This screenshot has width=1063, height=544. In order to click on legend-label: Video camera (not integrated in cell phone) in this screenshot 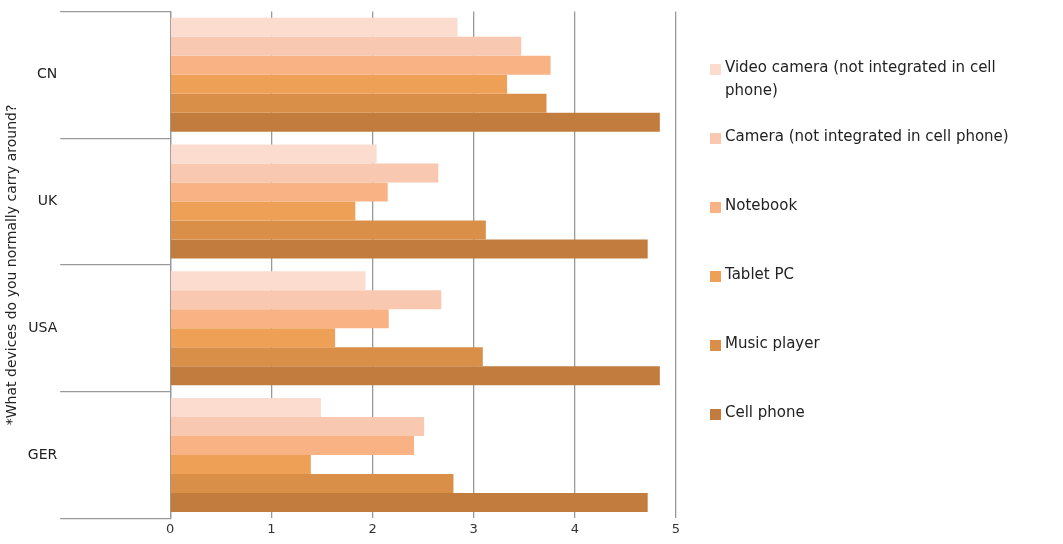, I will do `click(861, 79)`.